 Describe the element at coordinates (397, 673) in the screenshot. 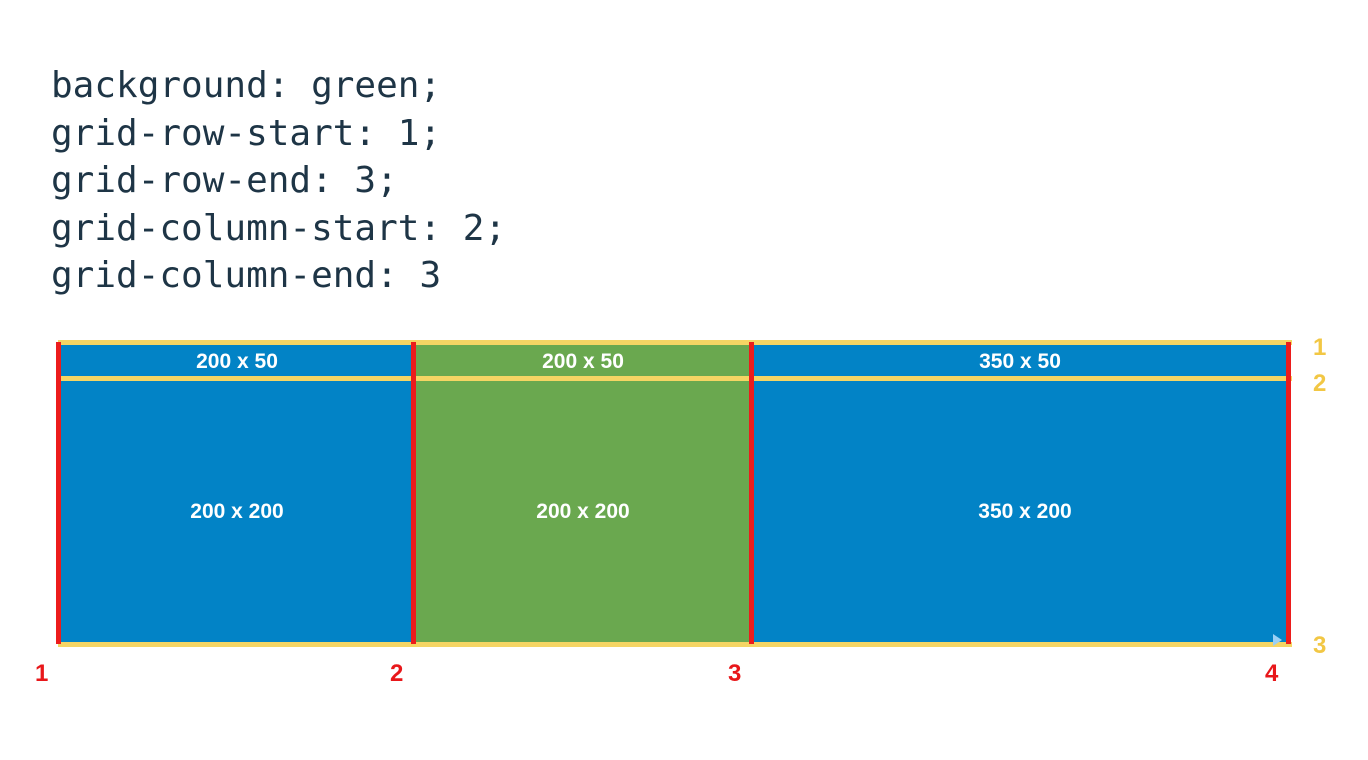

I see `column-line-number-2: 2` at that location.